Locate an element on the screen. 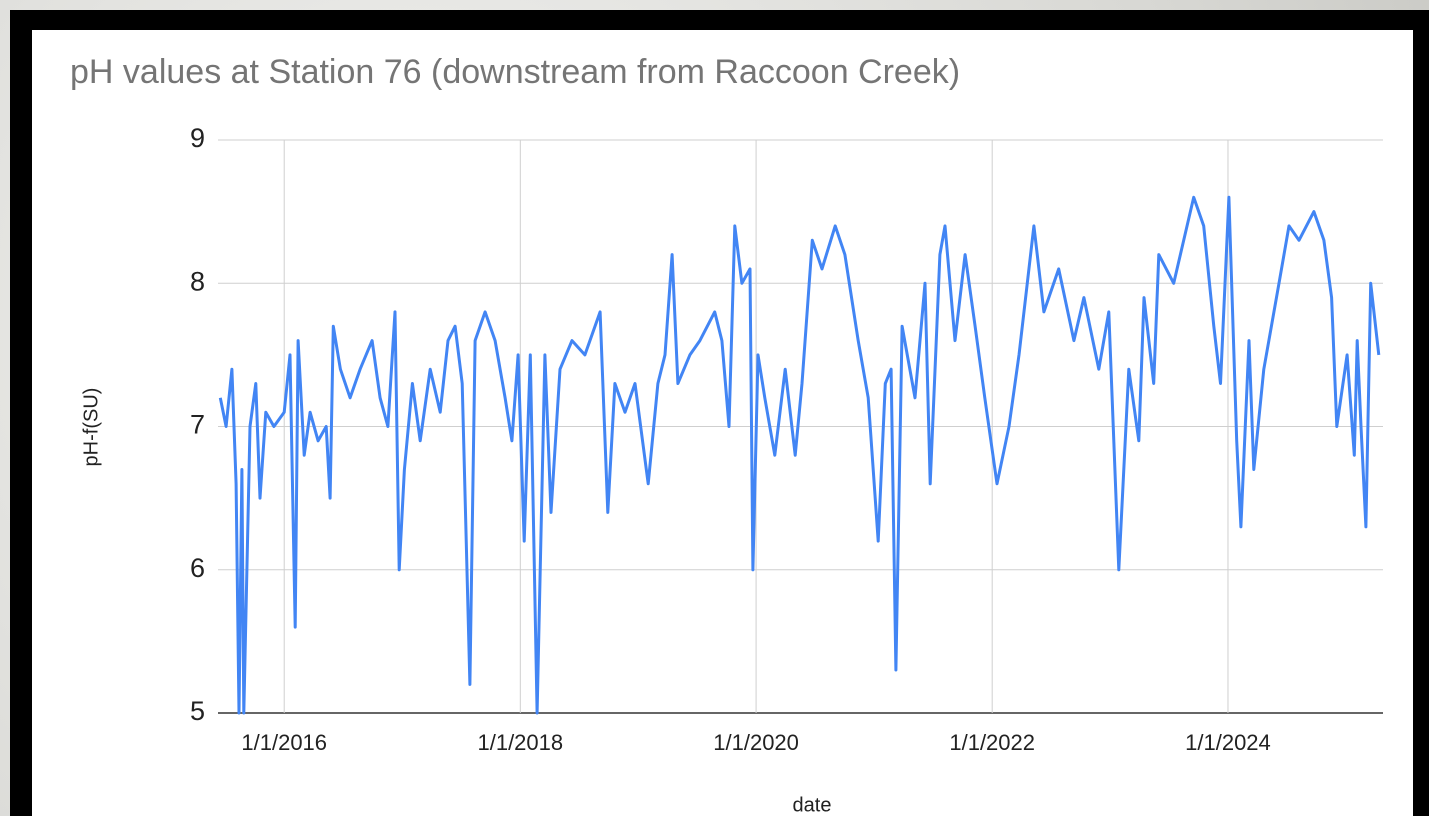 This screenshot has height=816, width=1429. x-axis-title: date is located at coordinates (812, 805).